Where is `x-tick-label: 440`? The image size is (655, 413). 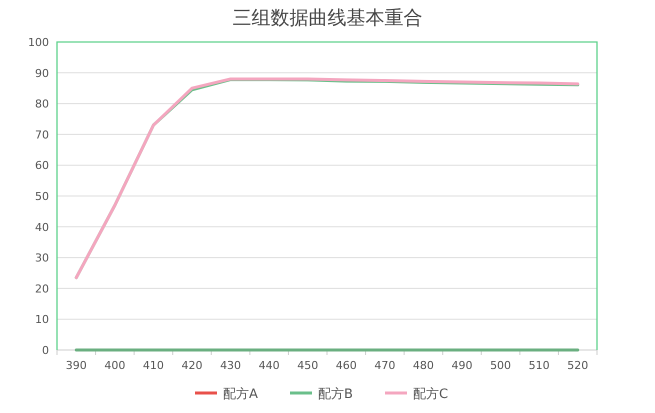
x-tick-label: 440 is located at coordinates (269, 365).